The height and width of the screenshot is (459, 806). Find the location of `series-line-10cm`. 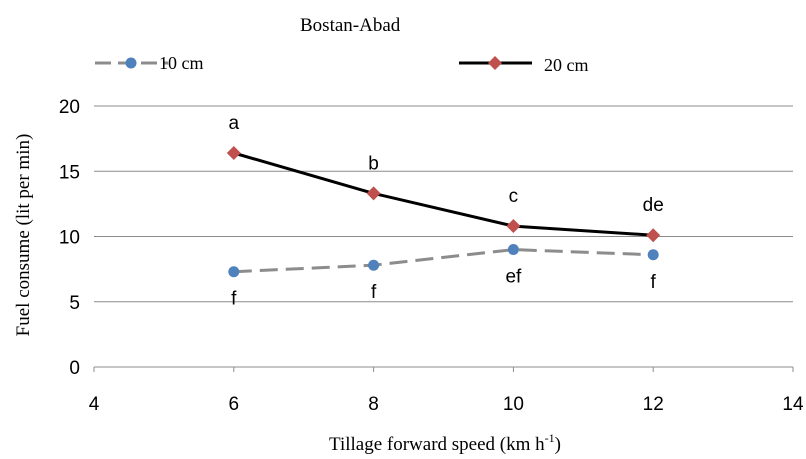

series-line-10cm is located at coordinates (443, 261).